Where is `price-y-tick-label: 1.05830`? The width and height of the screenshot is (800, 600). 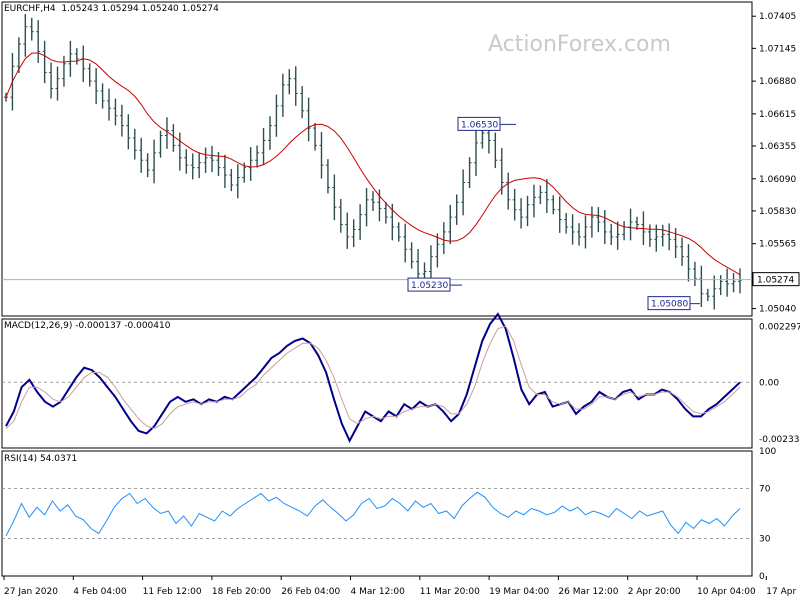
price-y-tick-label: 1.05830 is located at coordinates (777, 212).